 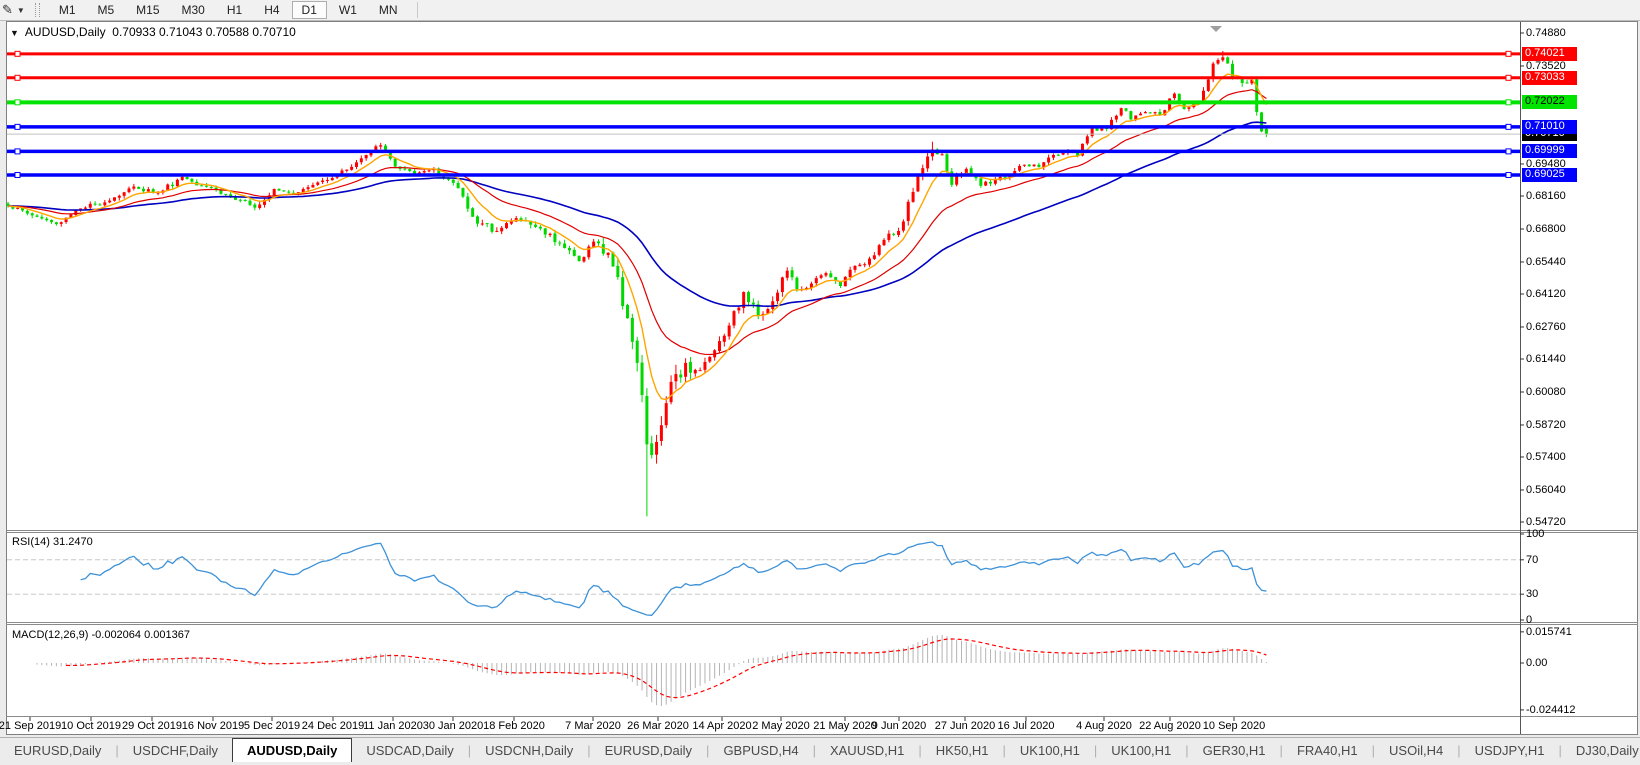 What do you see at coordinates (1546, 359) in the screenshot?
I see `price-tick-label: 0.61440` at bounding box center [1546, 359].